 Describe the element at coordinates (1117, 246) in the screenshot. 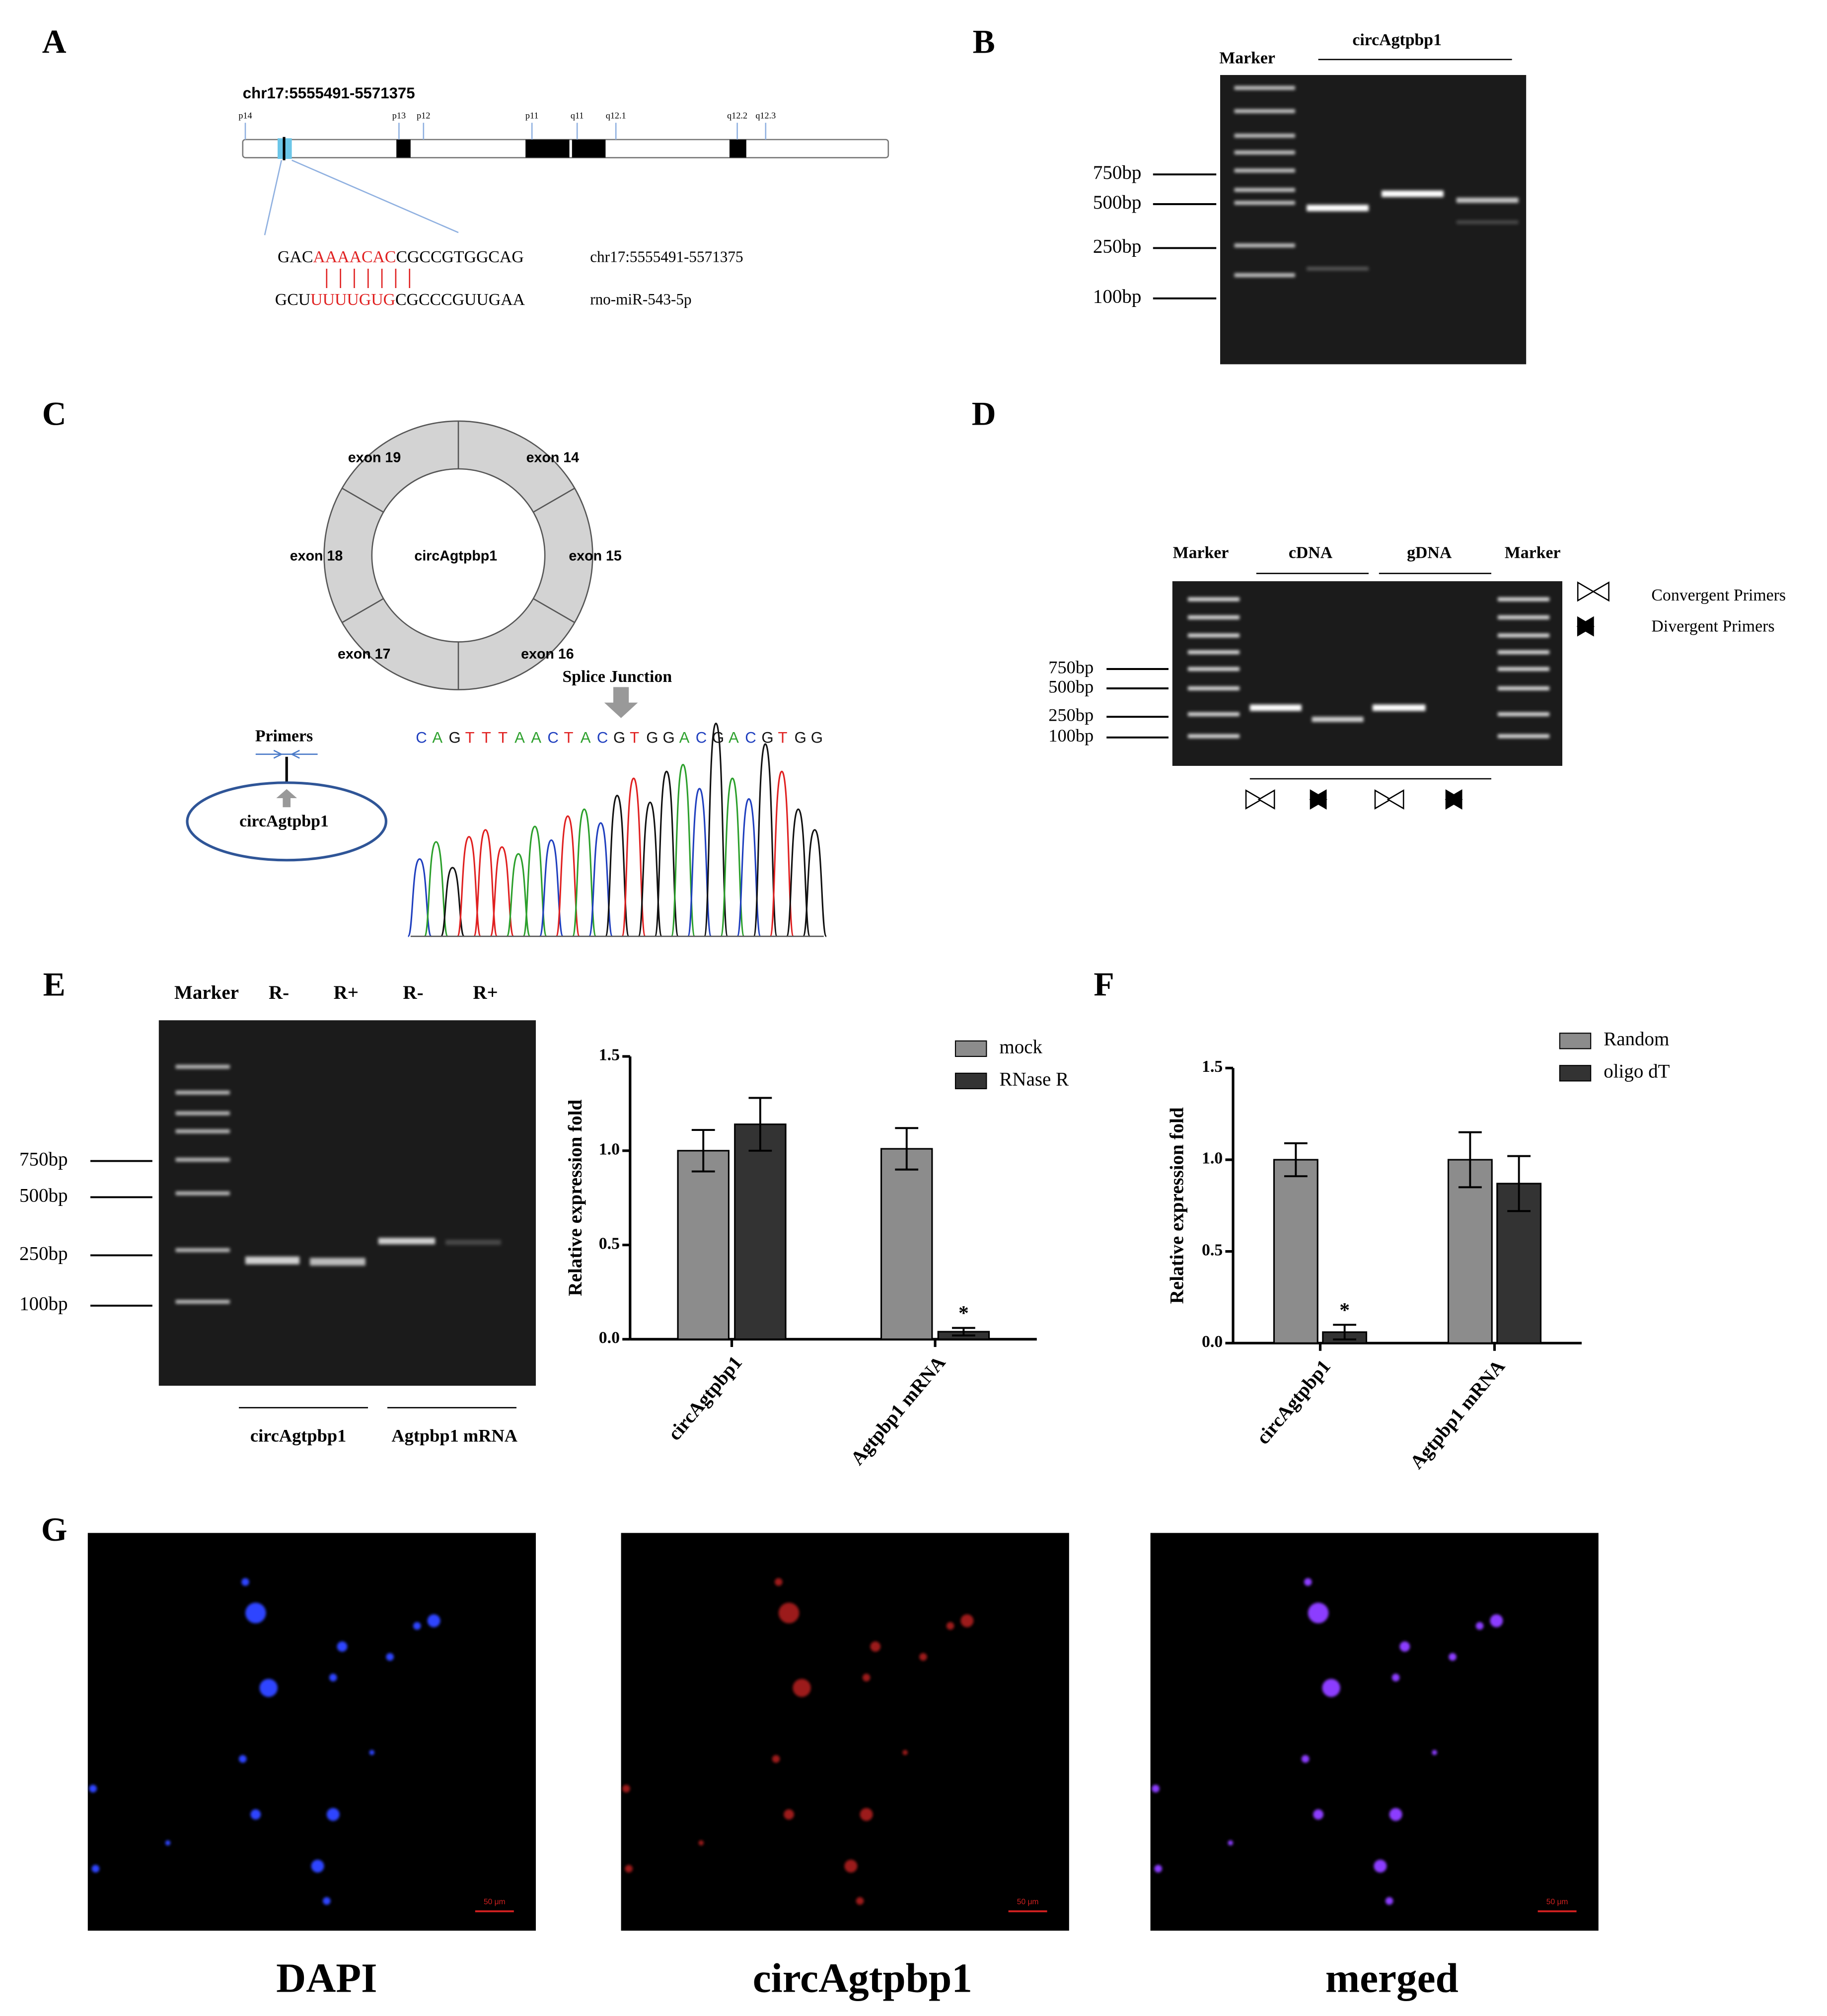

I see `ladder-label: 250bp` at that location.